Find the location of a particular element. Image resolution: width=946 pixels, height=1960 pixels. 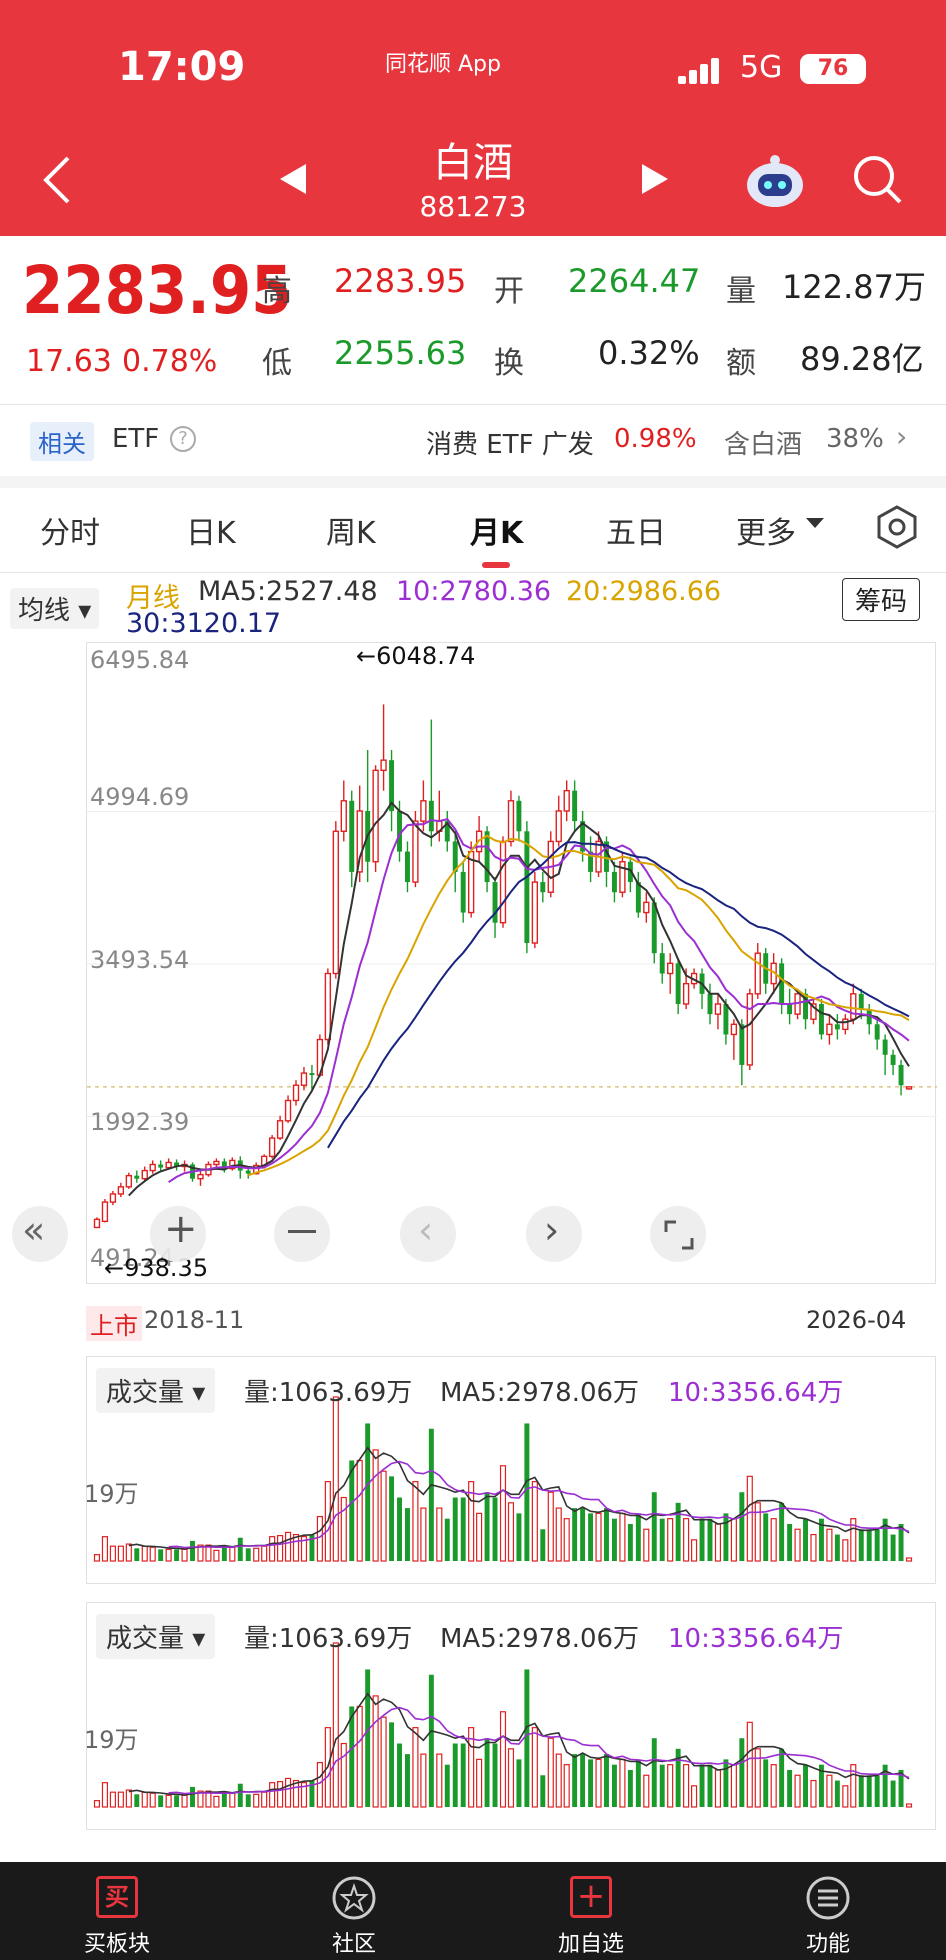

ma-selector: 均线 ▾ is located at coordinates (55, 608).